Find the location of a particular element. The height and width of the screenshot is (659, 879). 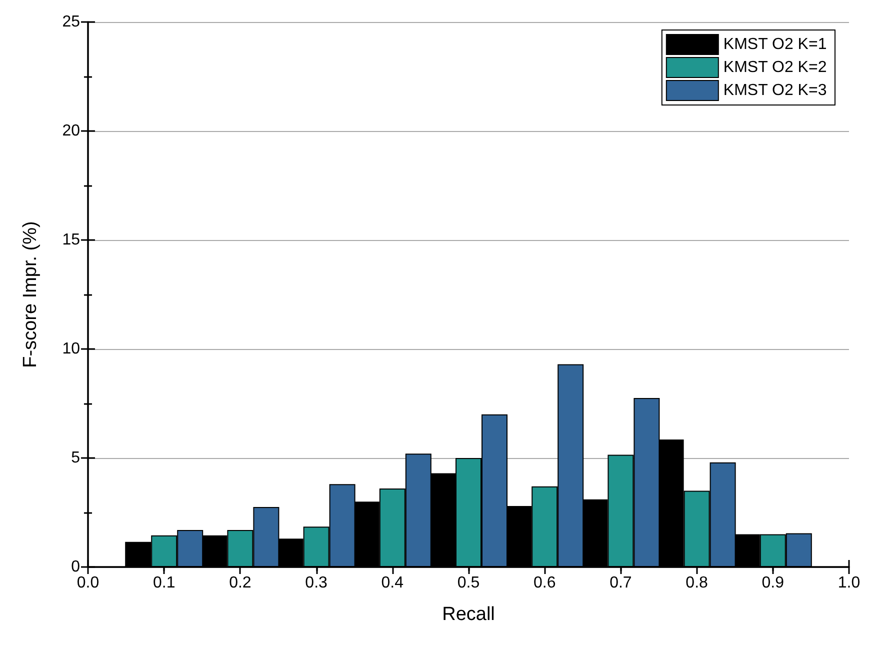

legend-label: KMST O2 K=3 is located at coordinates (775, 90).